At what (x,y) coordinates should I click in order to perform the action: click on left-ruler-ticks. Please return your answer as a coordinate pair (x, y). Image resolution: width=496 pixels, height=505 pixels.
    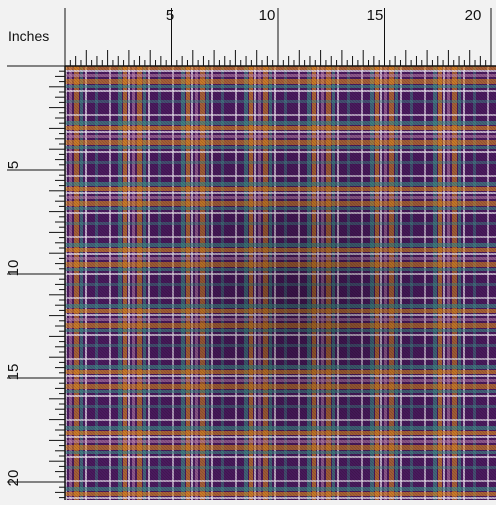
    Looking at the image, I should click on (36, 282).